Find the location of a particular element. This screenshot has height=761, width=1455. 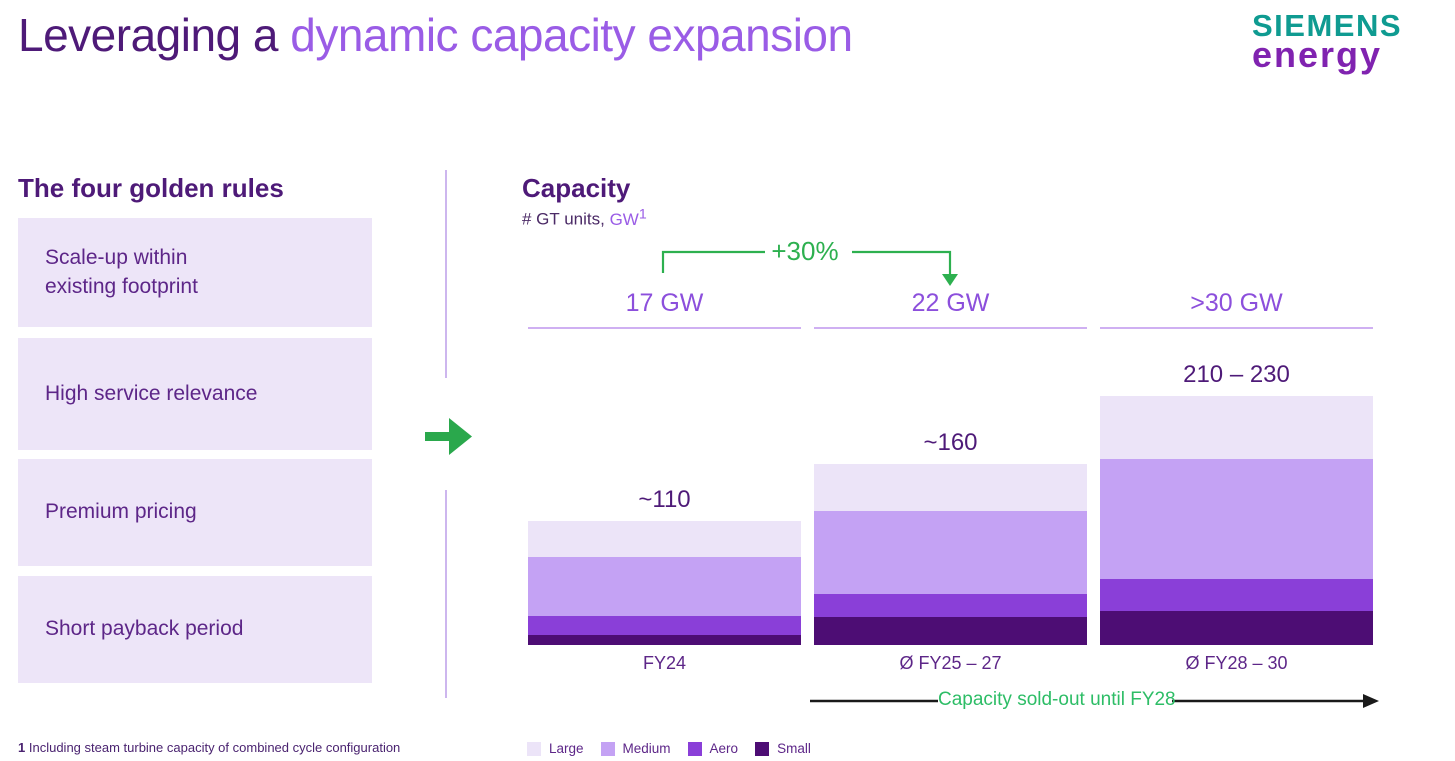

bar-stack-fy24 is located at coordinates (664, 582).